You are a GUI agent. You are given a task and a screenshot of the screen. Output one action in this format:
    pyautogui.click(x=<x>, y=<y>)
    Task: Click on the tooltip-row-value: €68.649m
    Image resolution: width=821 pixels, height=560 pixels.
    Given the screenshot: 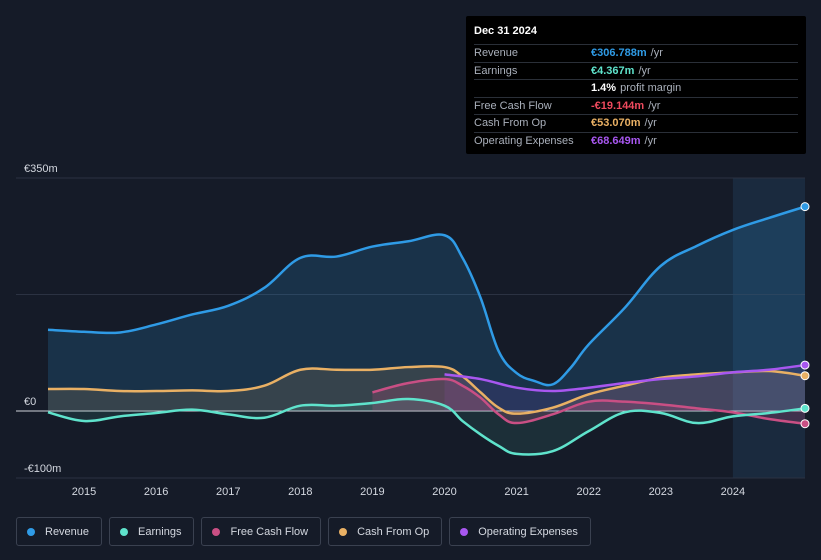 What is the action you would take?
    pyautogui.click(x=616, y=140)
    